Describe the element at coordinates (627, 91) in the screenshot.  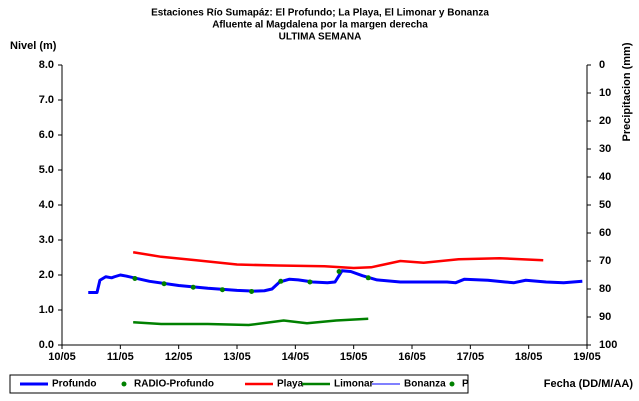
I see `y2-axis-label: Precipitacion (mm)` at that location.